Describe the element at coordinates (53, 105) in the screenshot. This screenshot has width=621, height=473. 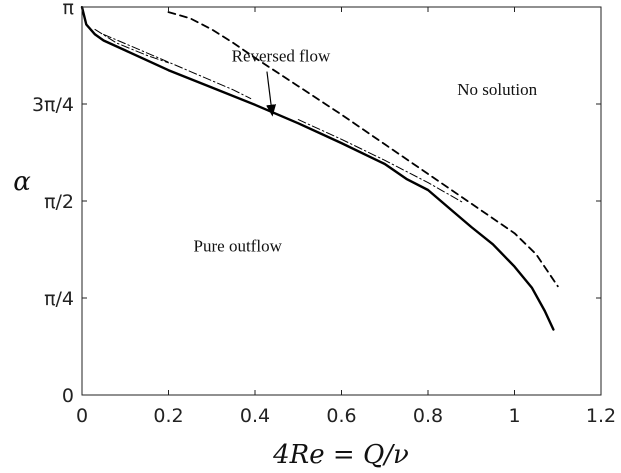
I see `y-tick-label: 3π/4` at that location.